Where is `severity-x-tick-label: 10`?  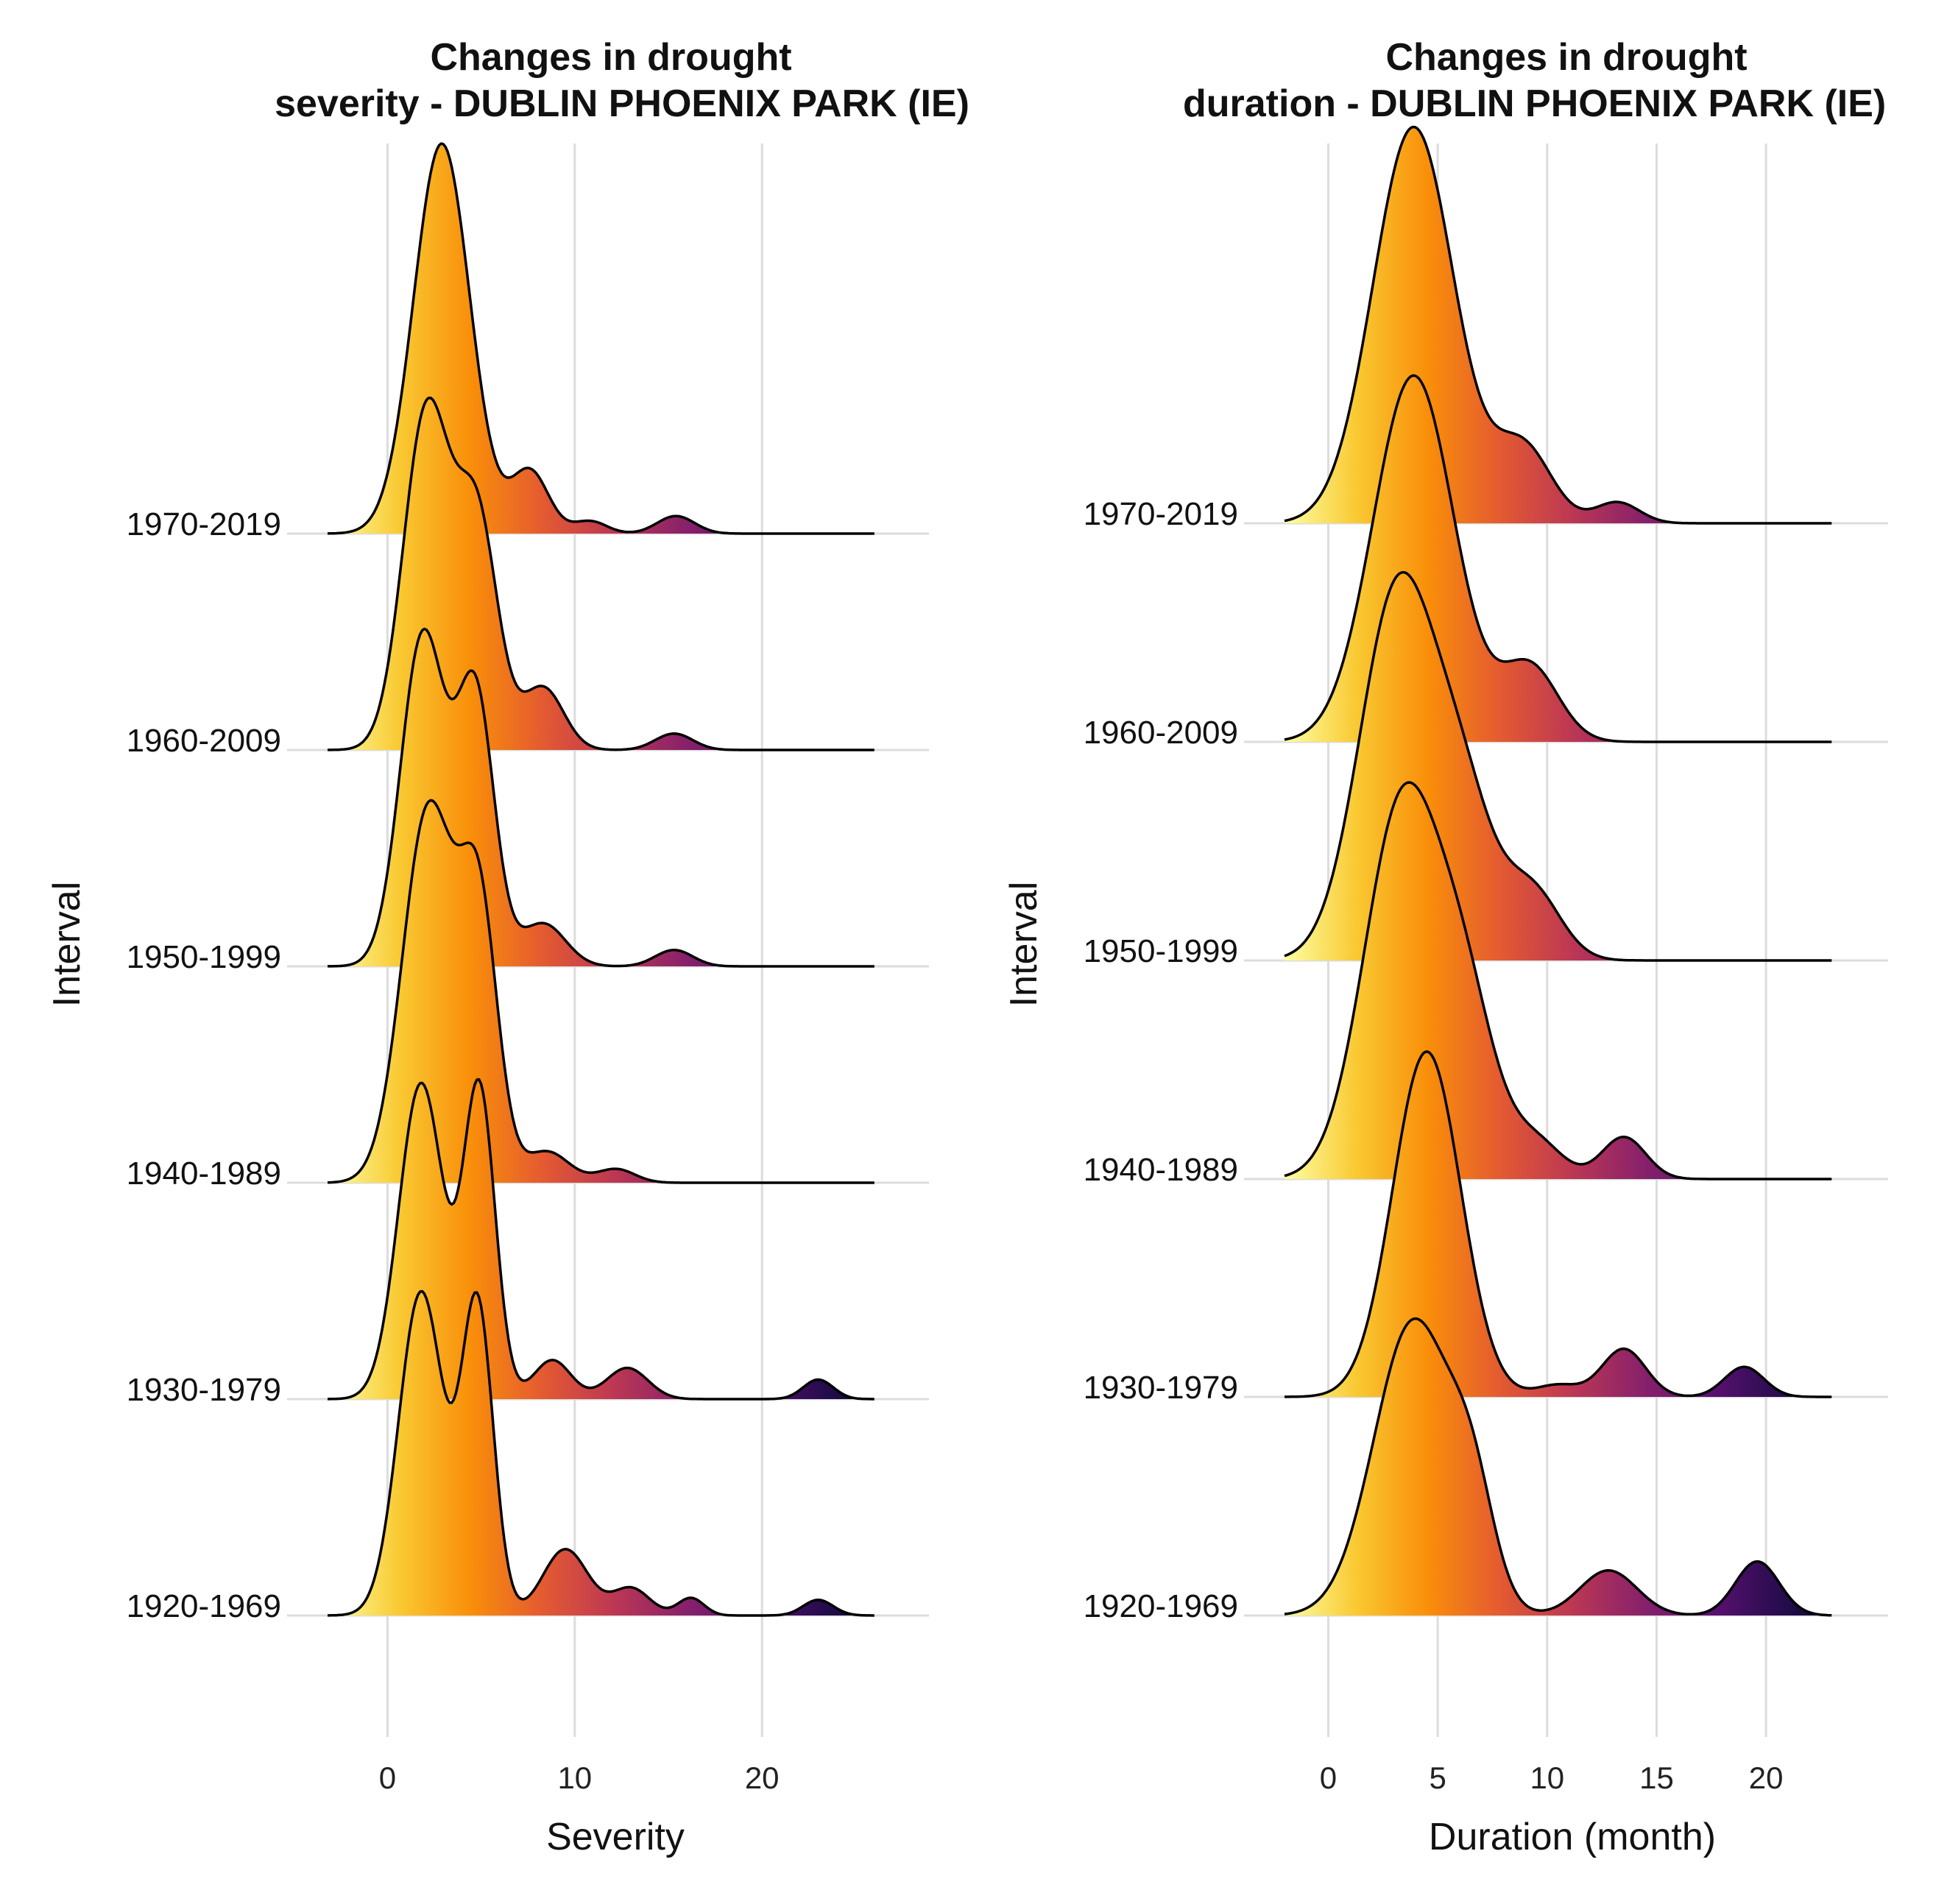
severity-x-tick-label: 10 is located at coordinates (574, 1778).